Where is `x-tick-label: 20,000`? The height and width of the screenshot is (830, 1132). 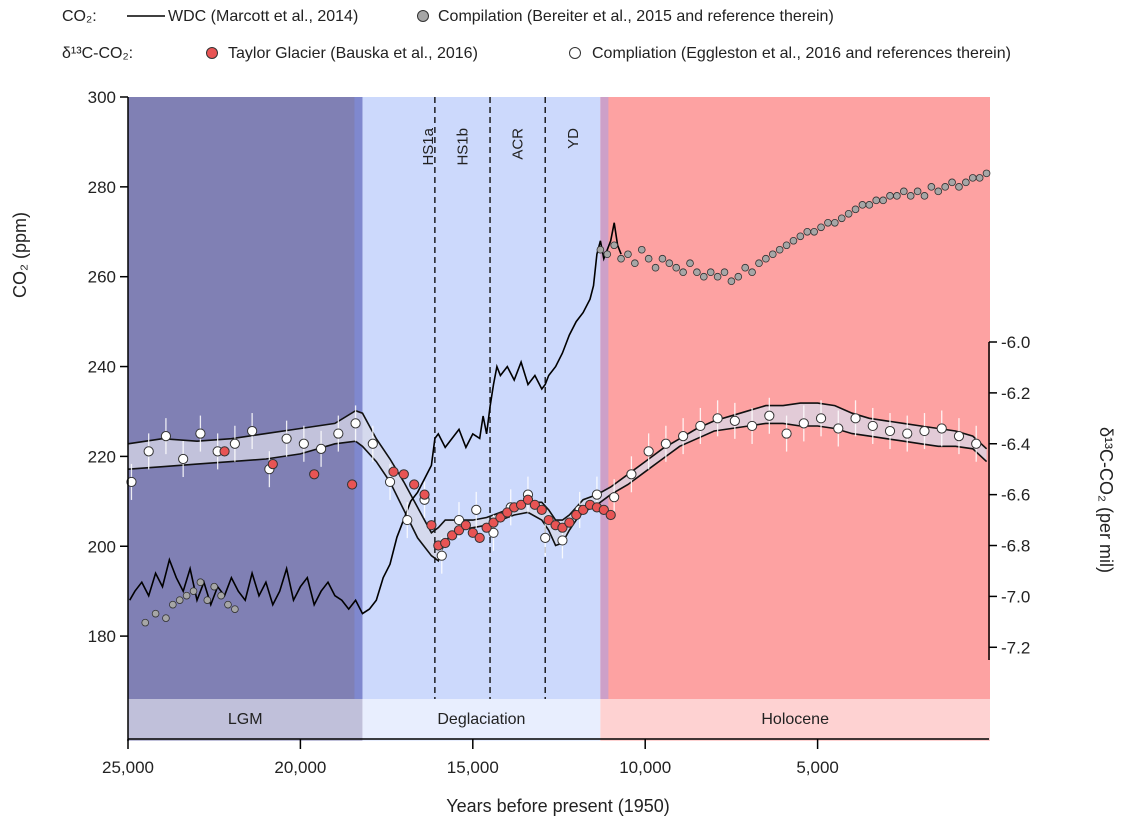 x-tick-label: 20,000 is located at coordinates (300, 767).